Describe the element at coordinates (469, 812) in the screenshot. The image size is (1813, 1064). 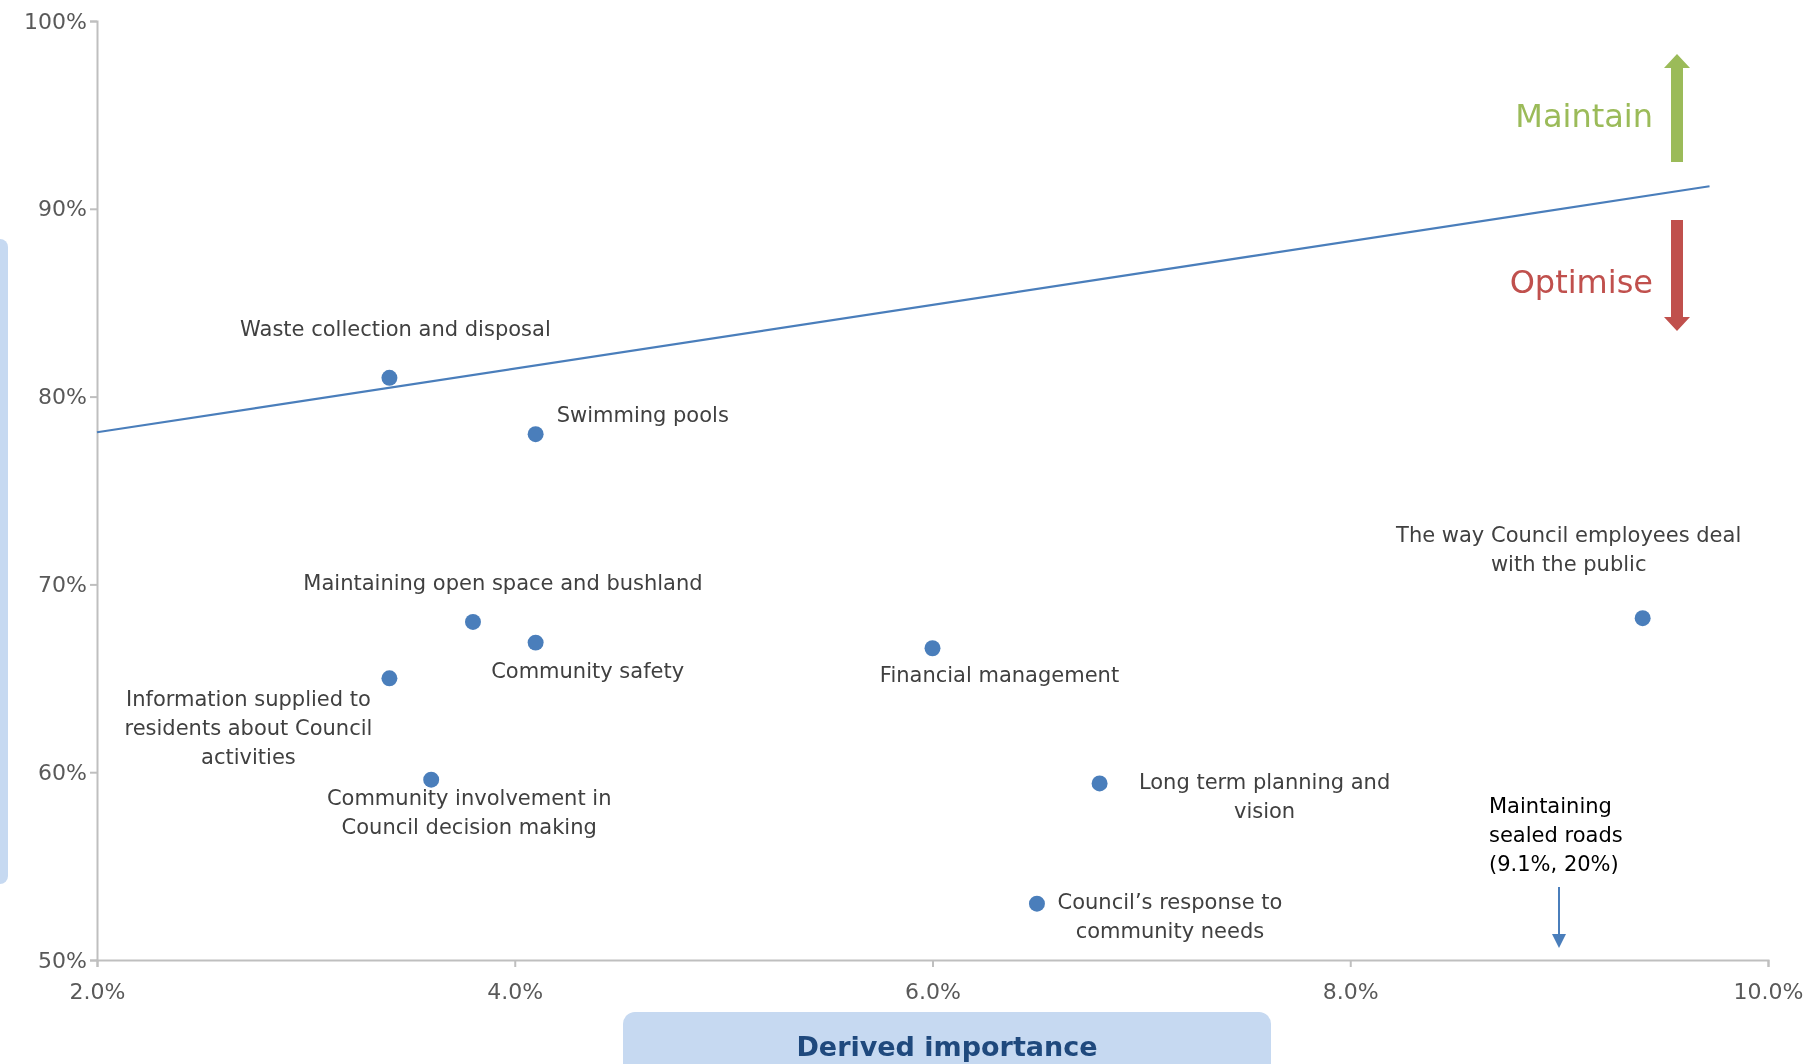
I see `annotation: Community involvement in Council decision making` at that location.